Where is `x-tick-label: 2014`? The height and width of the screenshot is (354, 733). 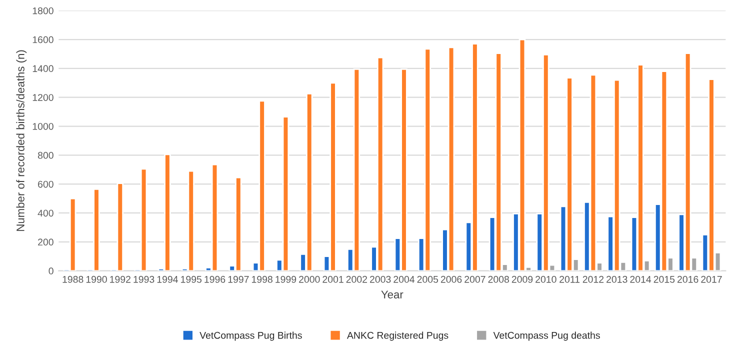 x-tick-label: 2014 is located at coordinates (641, 279).